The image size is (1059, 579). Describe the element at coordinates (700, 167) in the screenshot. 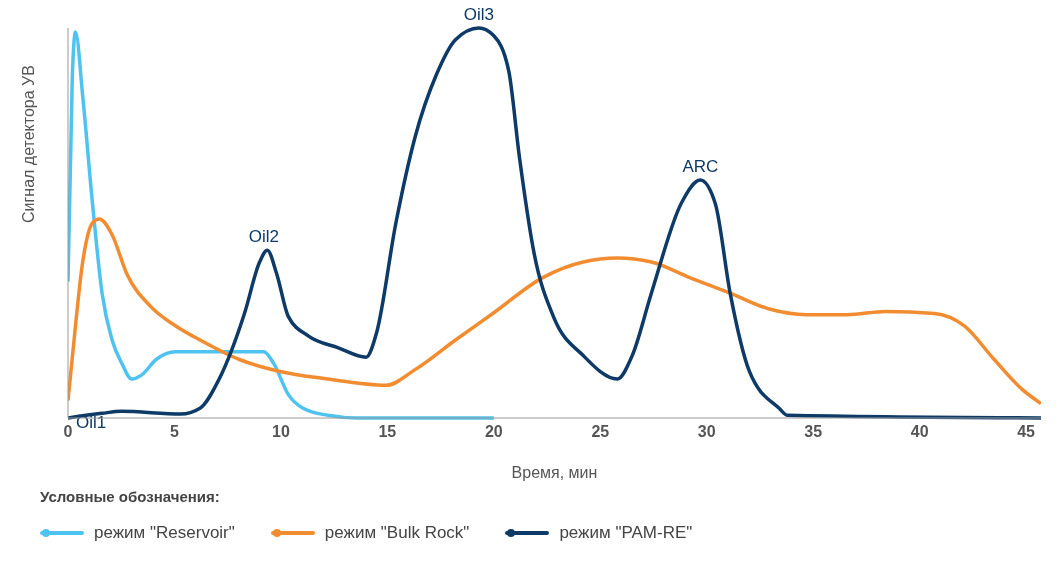

I see `annotation: ARC` at that location.